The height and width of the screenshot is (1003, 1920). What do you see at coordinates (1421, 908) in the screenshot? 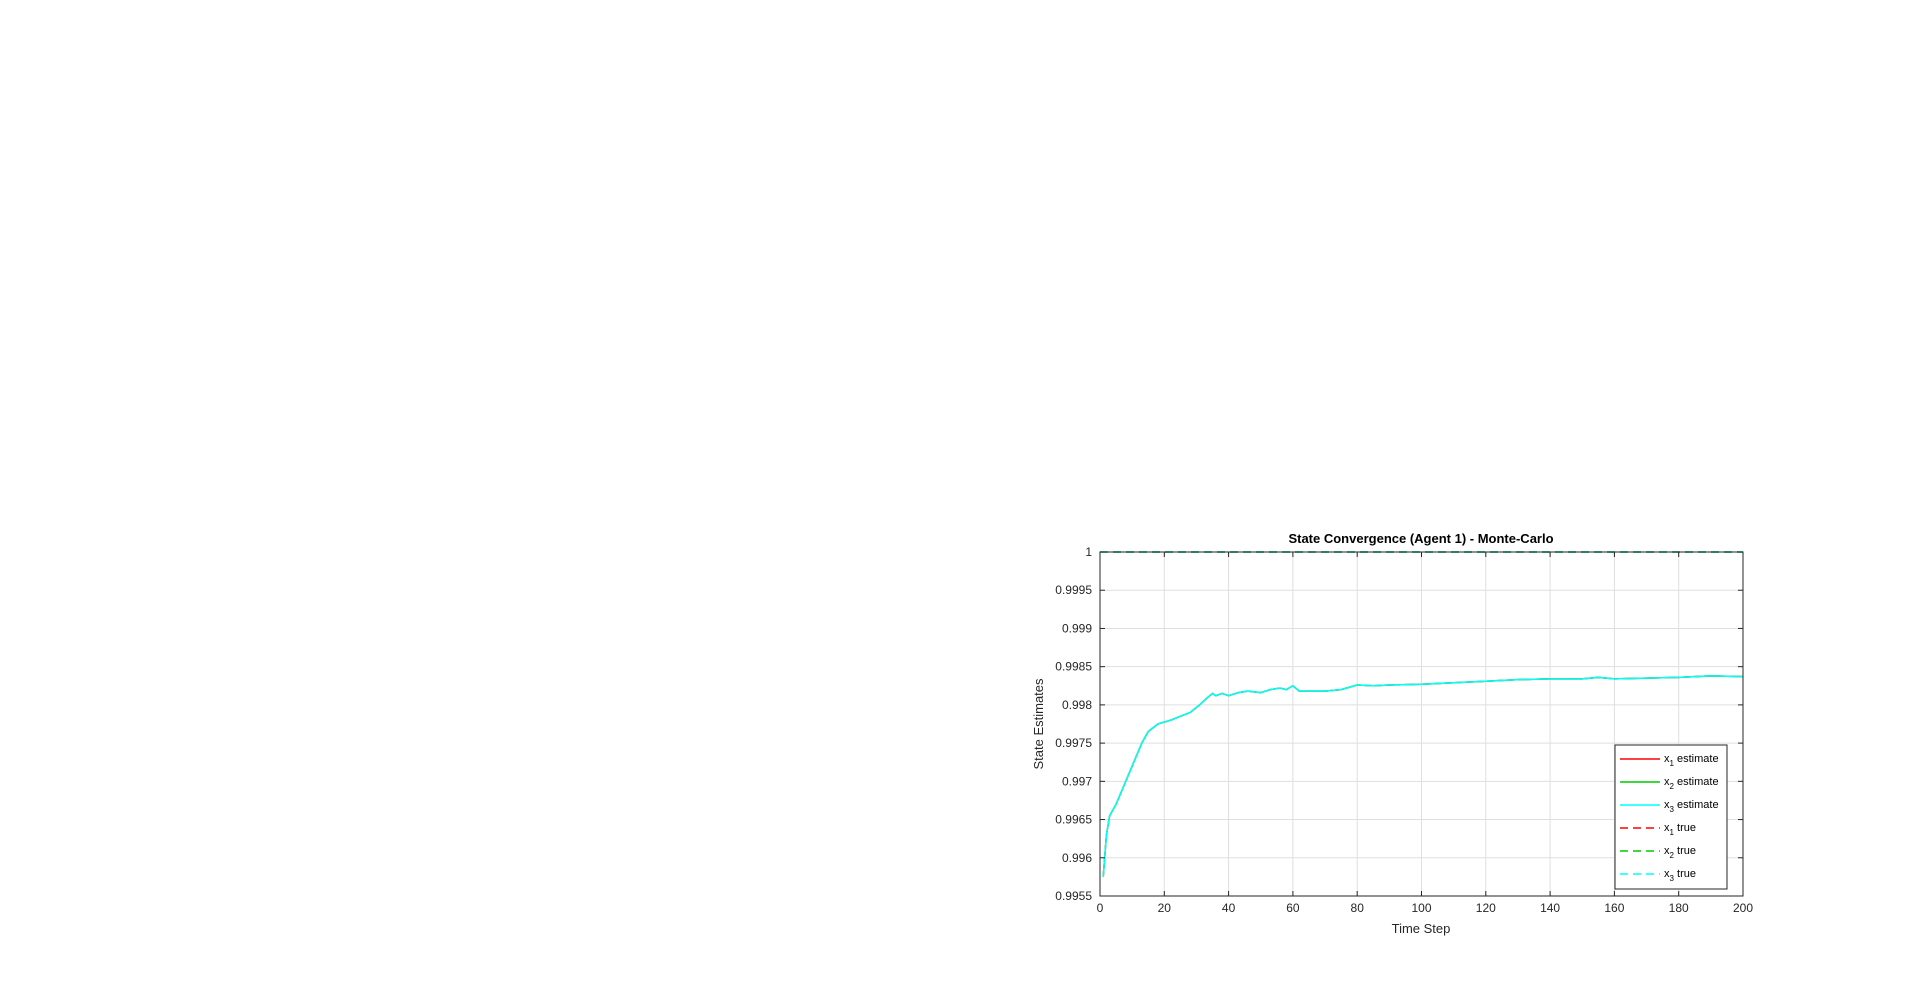
I see `x-tick-label: 100` at bounding box center [1421, 908].